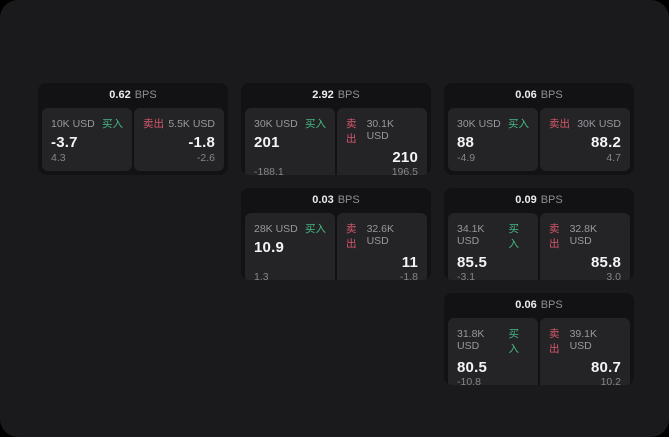 This screenshot has width=669, height=437. Describe the element at coordinates (323, 95) in the screenshot. I see `bps-value: 2.92` at that location.